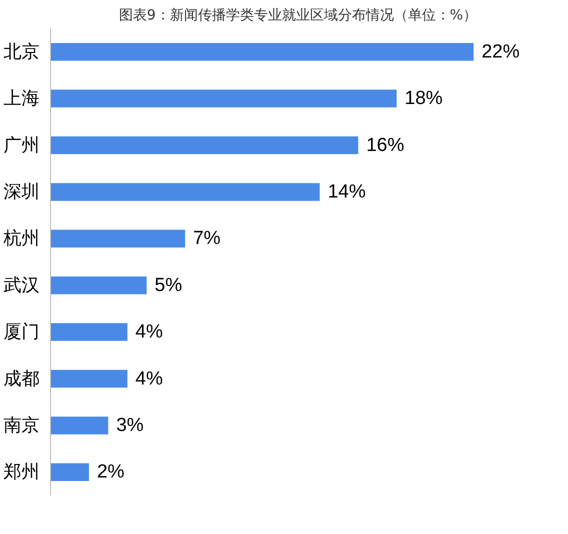 The width and height of the screenshot is (568, 534). I want to click on y-tick-label: 杭州, so click(21, 239).